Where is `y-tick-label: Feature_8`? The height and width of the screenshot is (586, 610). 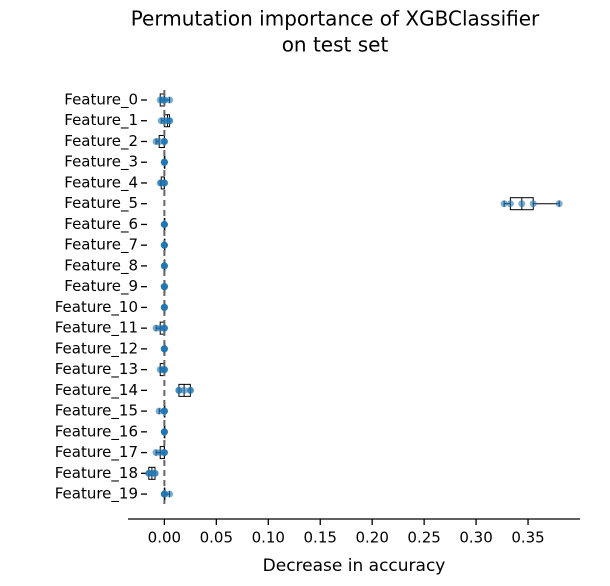
y-tick-label: Feature_8 is located at coordinates (101, 265).